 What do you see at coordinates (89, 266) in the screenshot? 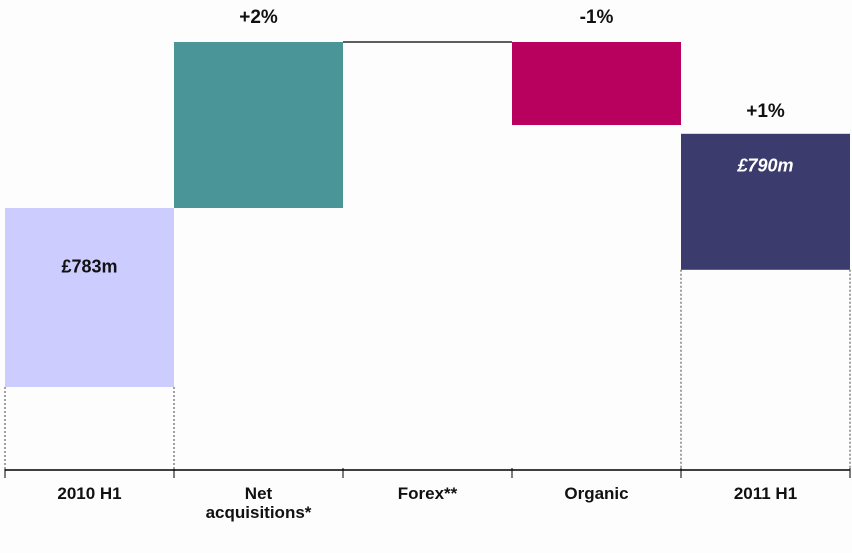
I see `value-label: £783m` at bounding box center [89, 266].